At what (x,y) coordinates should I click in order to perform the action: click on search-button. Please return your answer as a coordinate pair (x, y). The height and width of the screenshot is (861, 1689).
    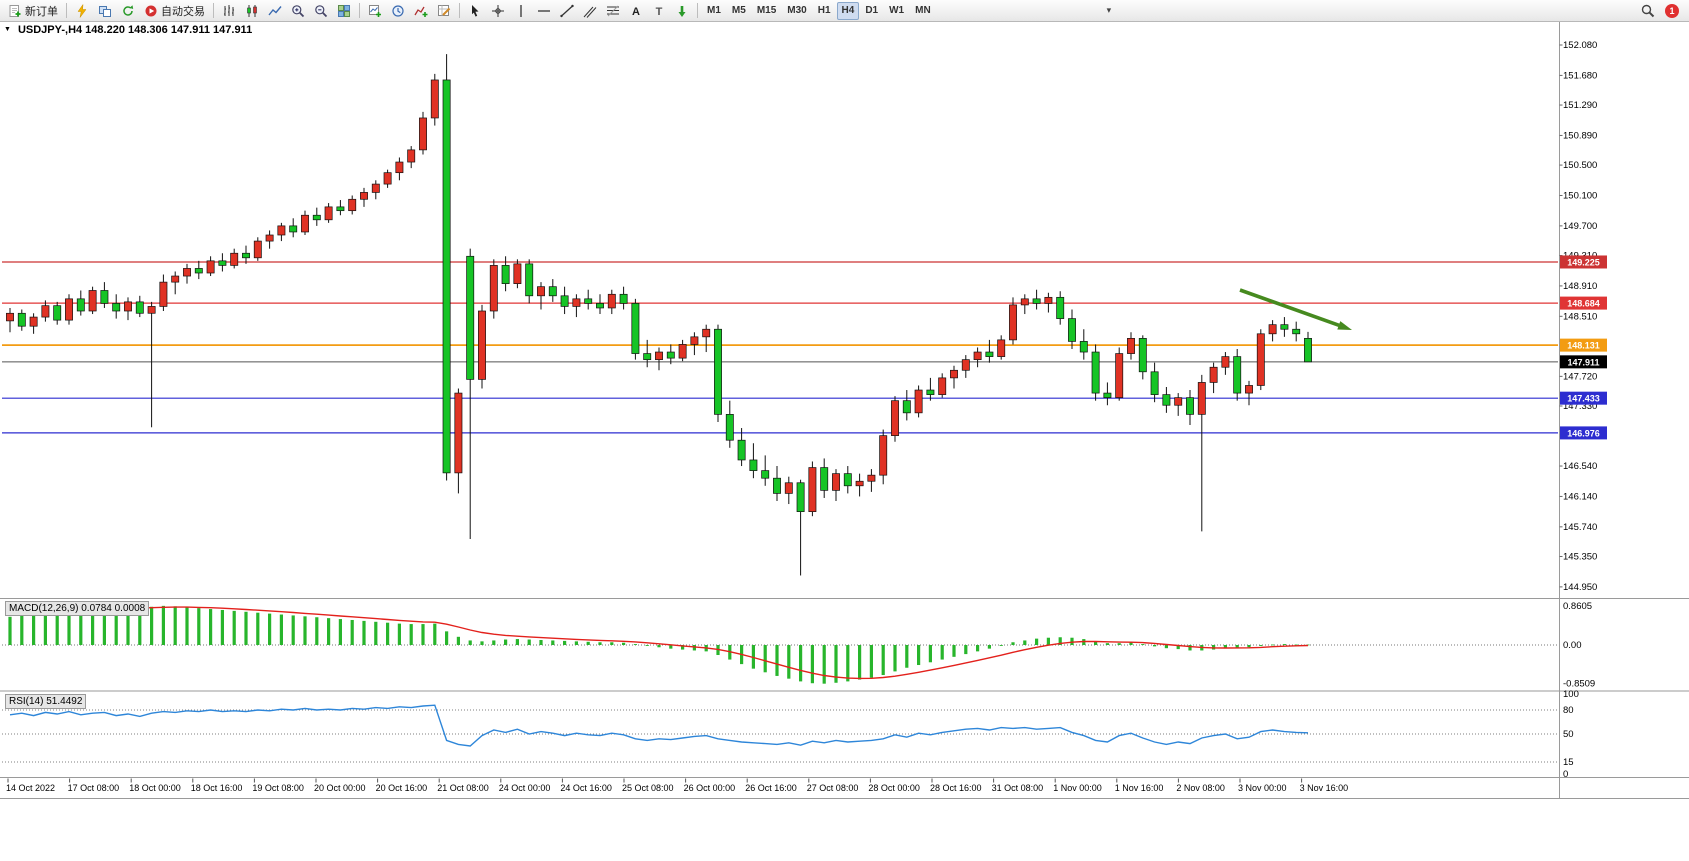
    Looking at the image, I should click on (1648, 11).